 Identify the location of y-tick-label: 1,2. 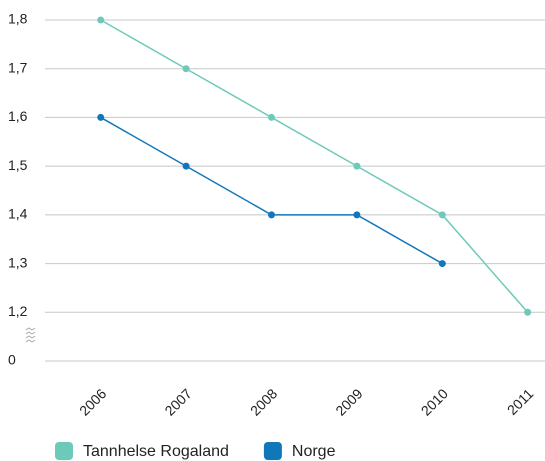
(18, 311).